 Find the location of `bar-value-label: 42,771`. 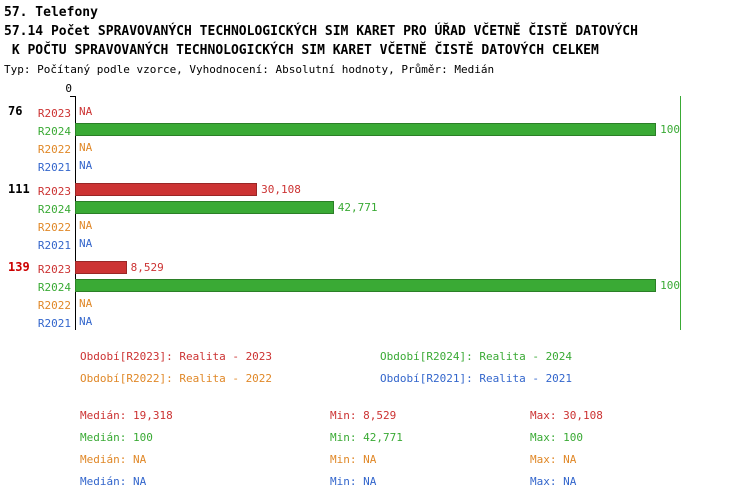

bar-value-label: 42,771 is located at coordinates (357, 207).